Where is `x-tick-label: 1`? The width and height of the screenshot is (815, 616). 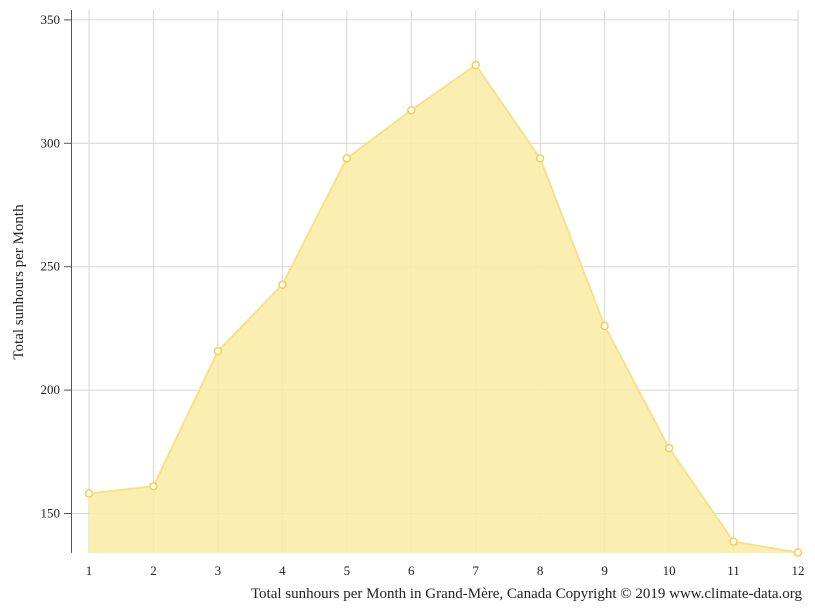
x-tick-label: 1 is located at coordinates (89, 570).